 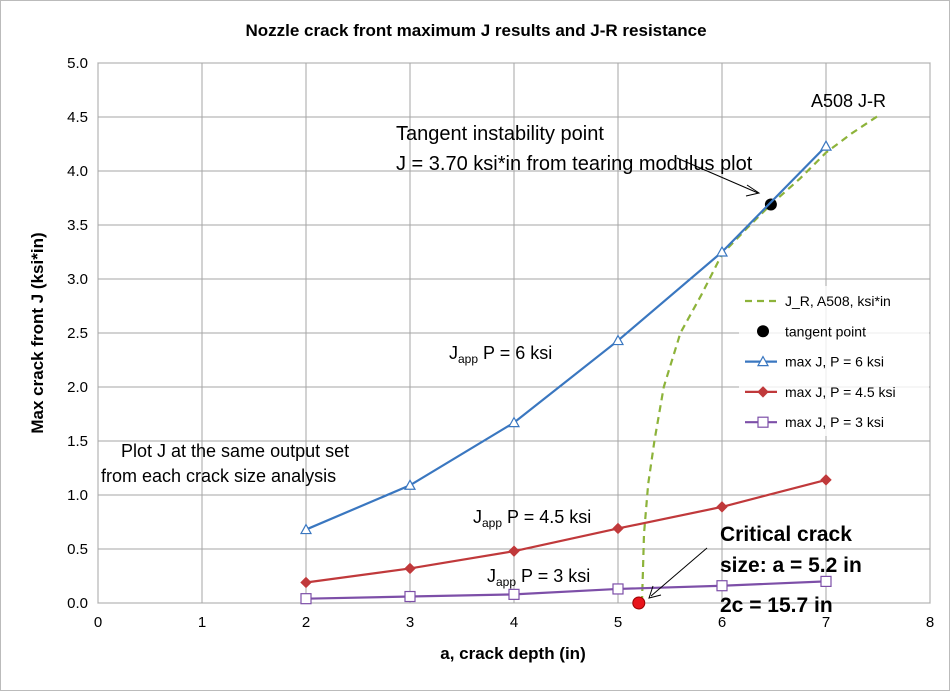 What do you see at coordinates (77, 603) in the screenshot?
I see `y-tick-label: 0.0` at bounding box center [77, 603].